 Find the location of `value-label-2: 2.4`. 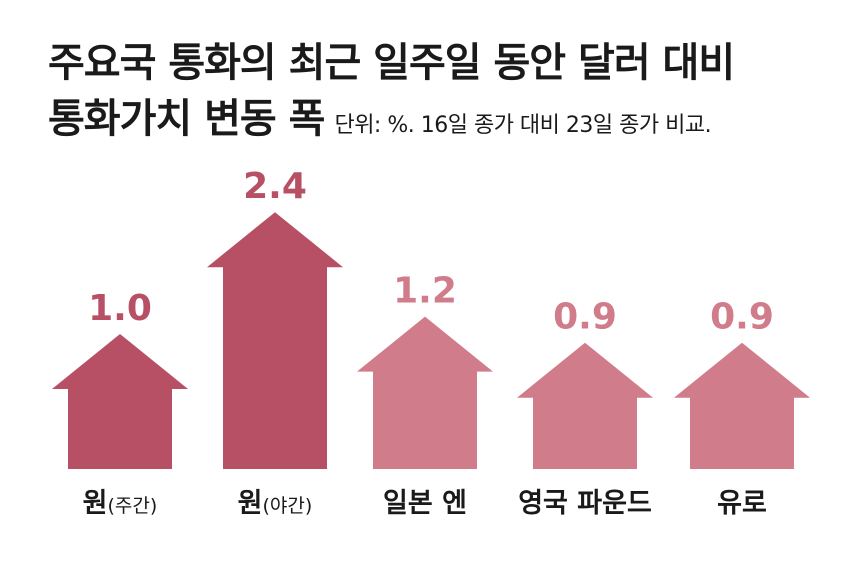

value-label-2: 2.4 is located at coordinates (275, 186).